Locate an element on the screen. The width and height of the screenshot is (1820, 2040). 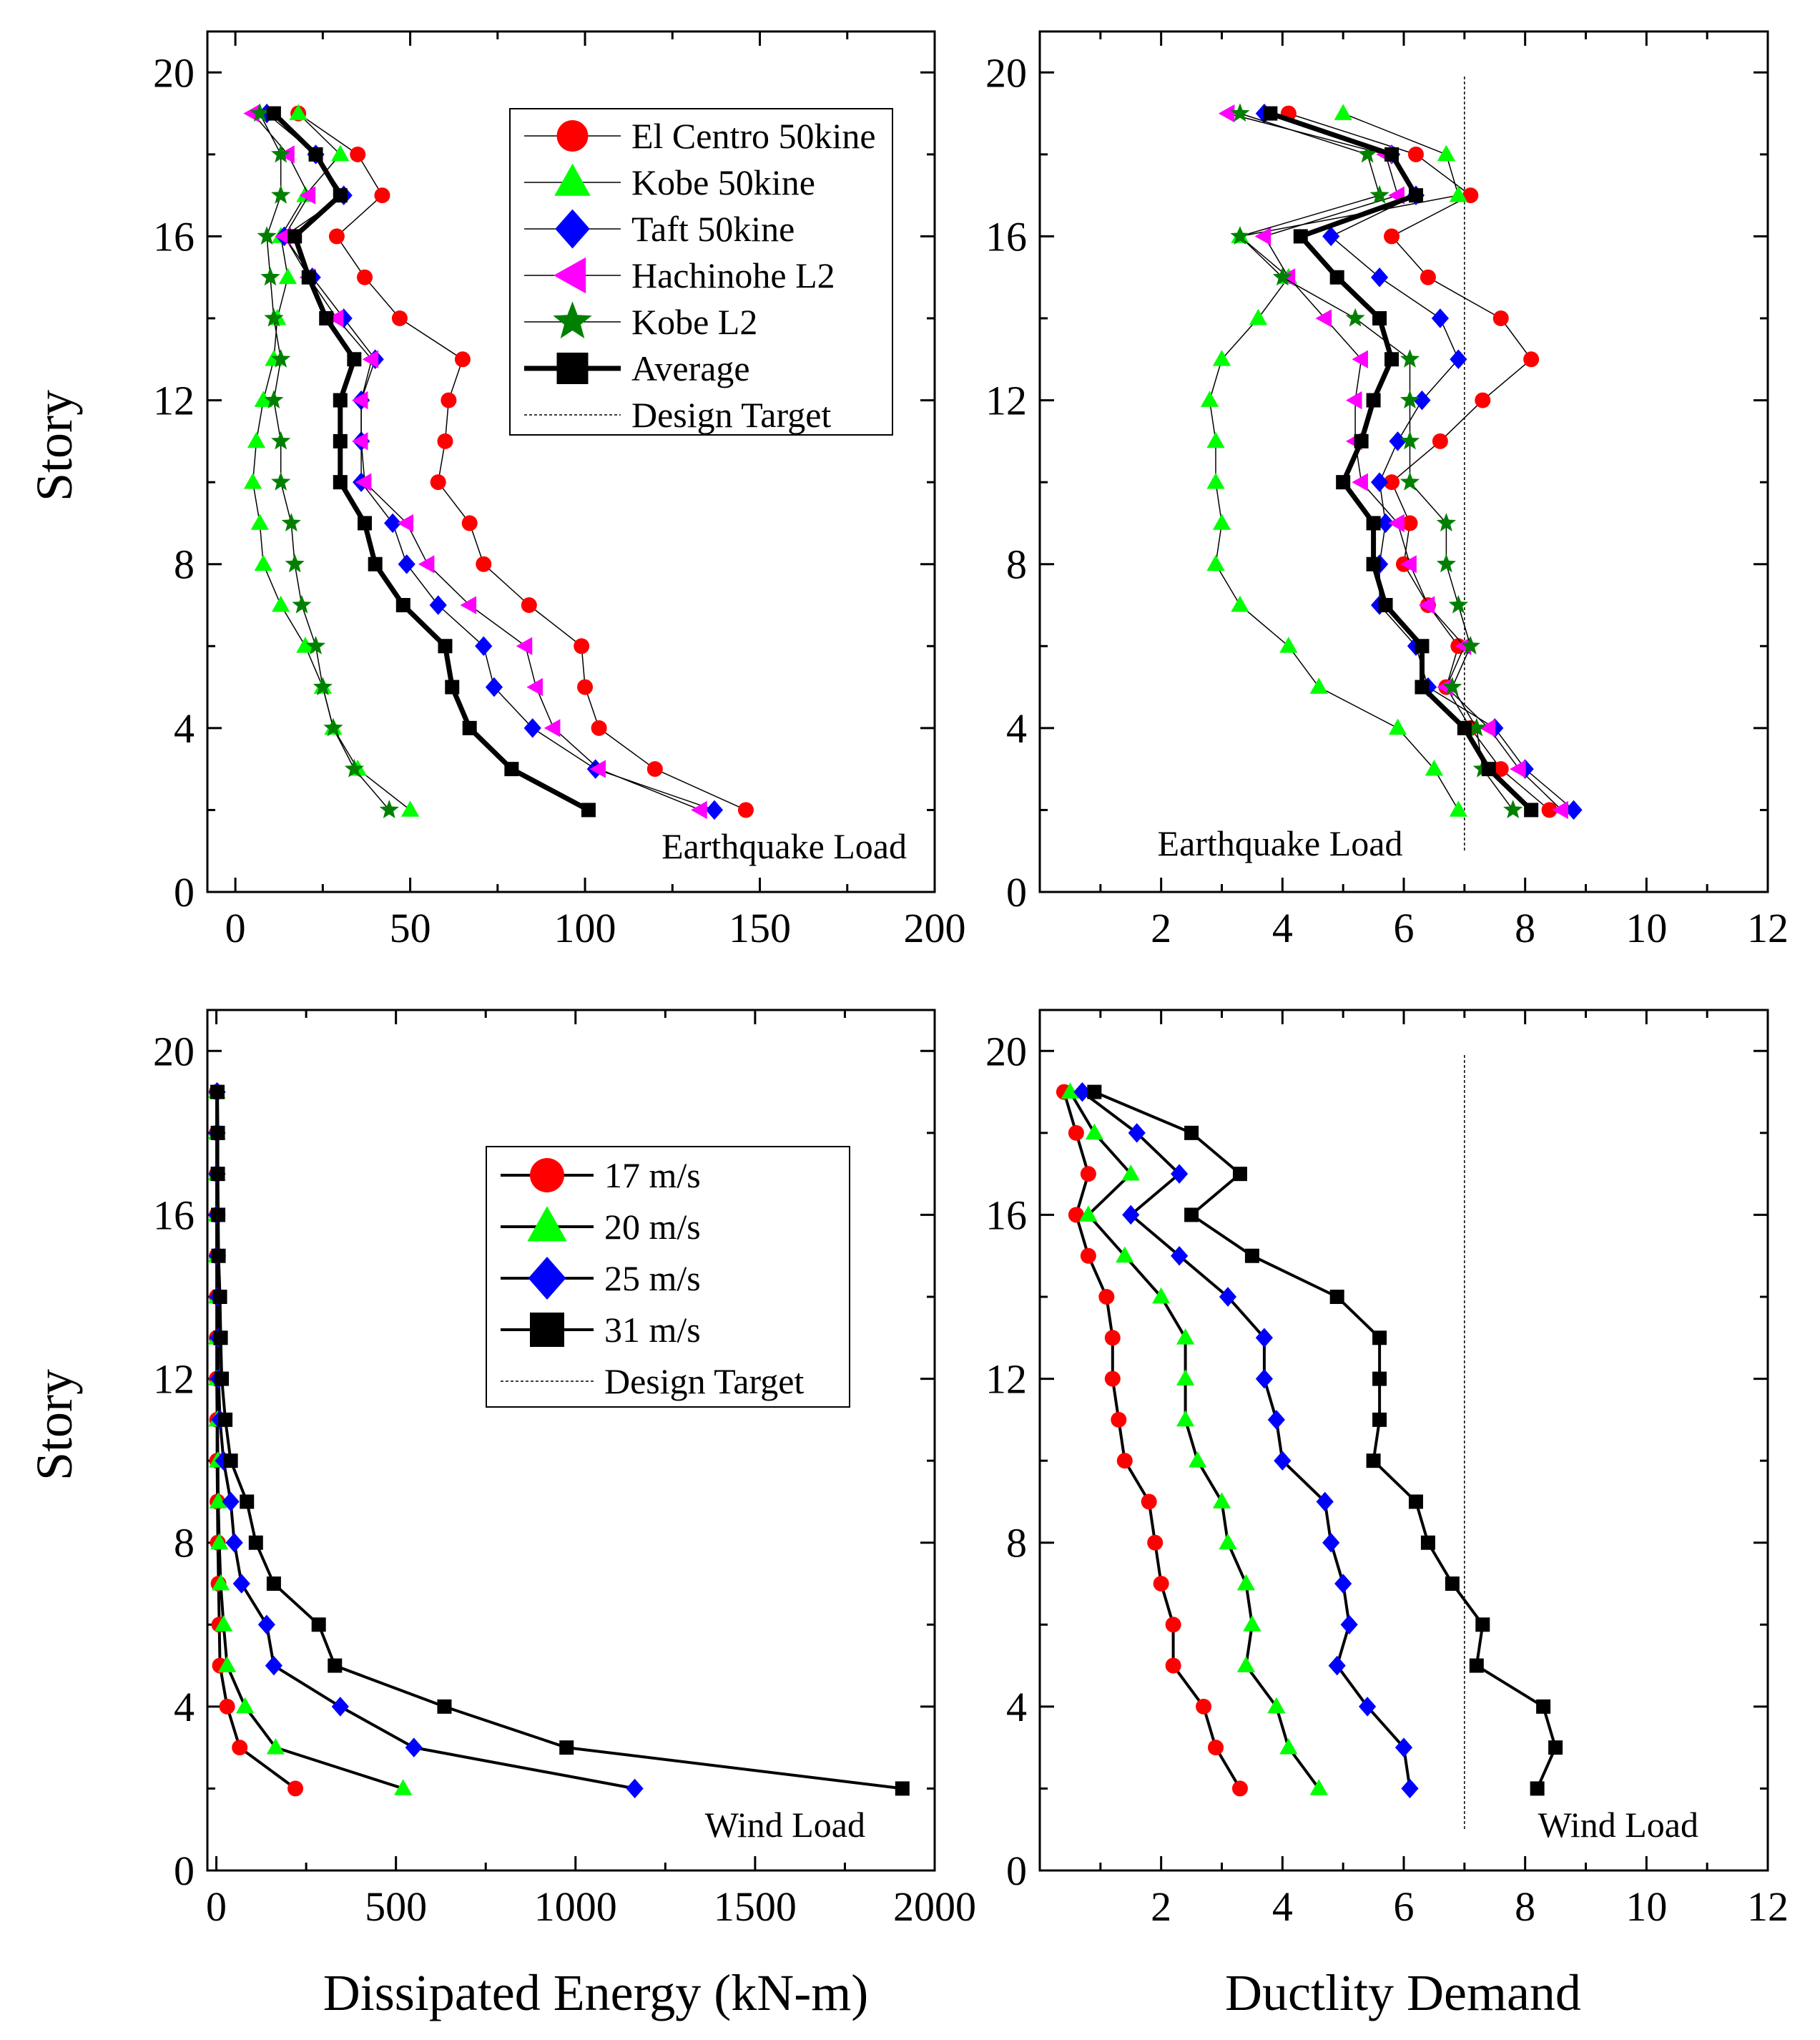
x-tick-label: 100 is located at coordinates (585, 928).